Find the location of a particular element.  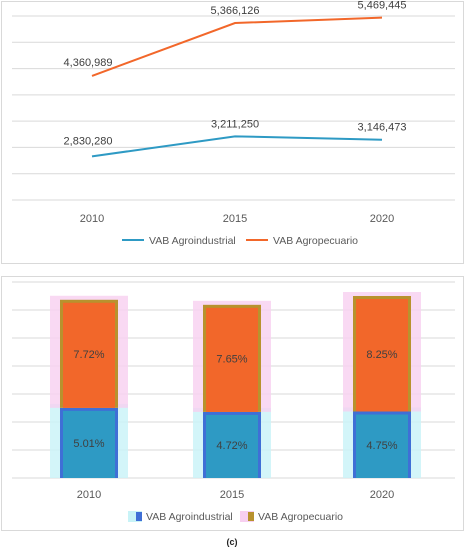

data-label: 4.75% is located at coordinates (381, 446).